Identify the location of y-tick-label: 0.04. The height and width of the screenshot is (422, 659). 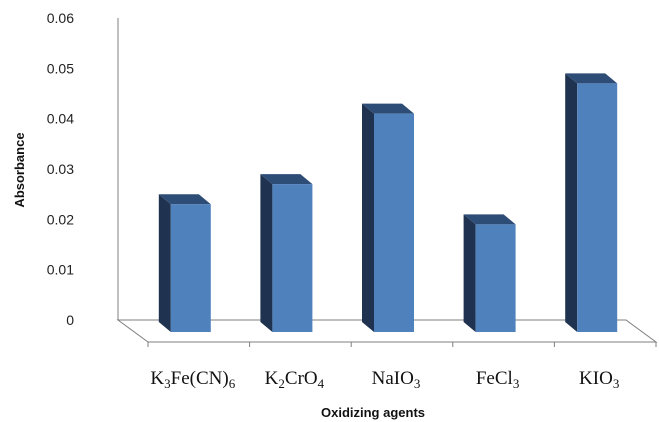
(60, 119).